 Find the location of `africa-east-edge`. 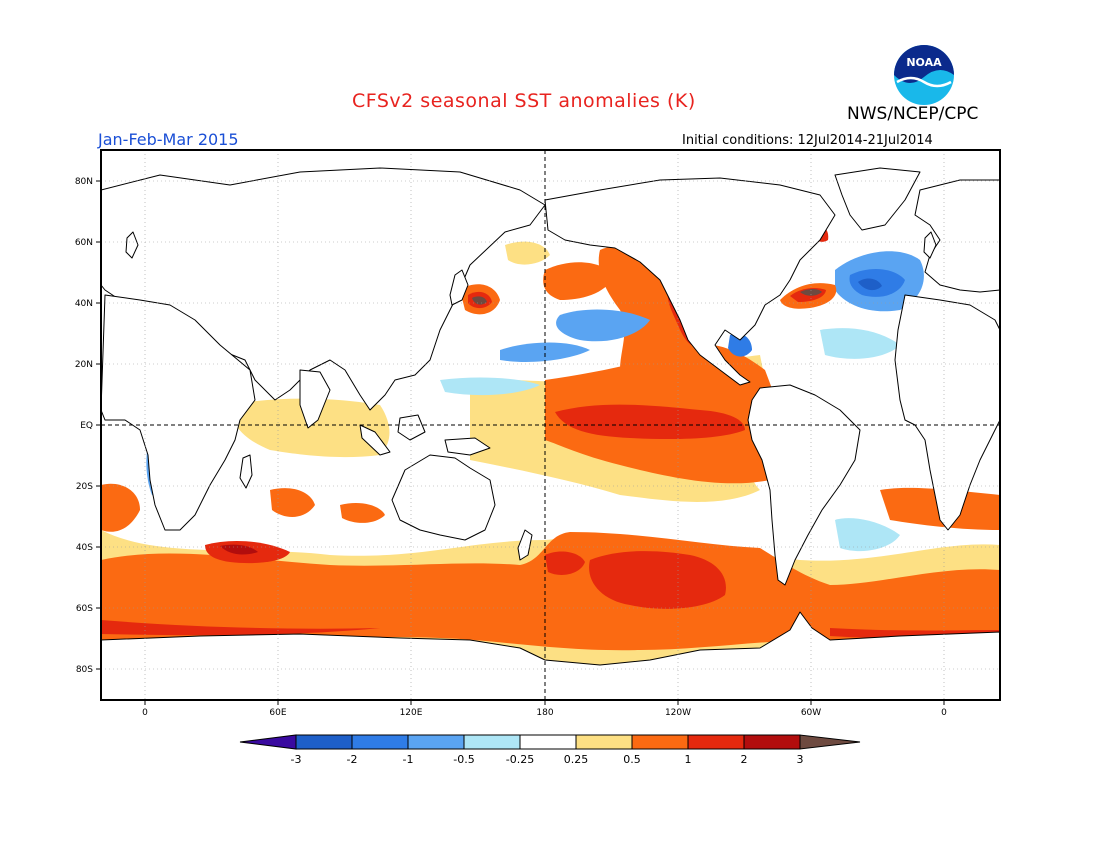

africa-east-edge is located at coordinates (947, 412).